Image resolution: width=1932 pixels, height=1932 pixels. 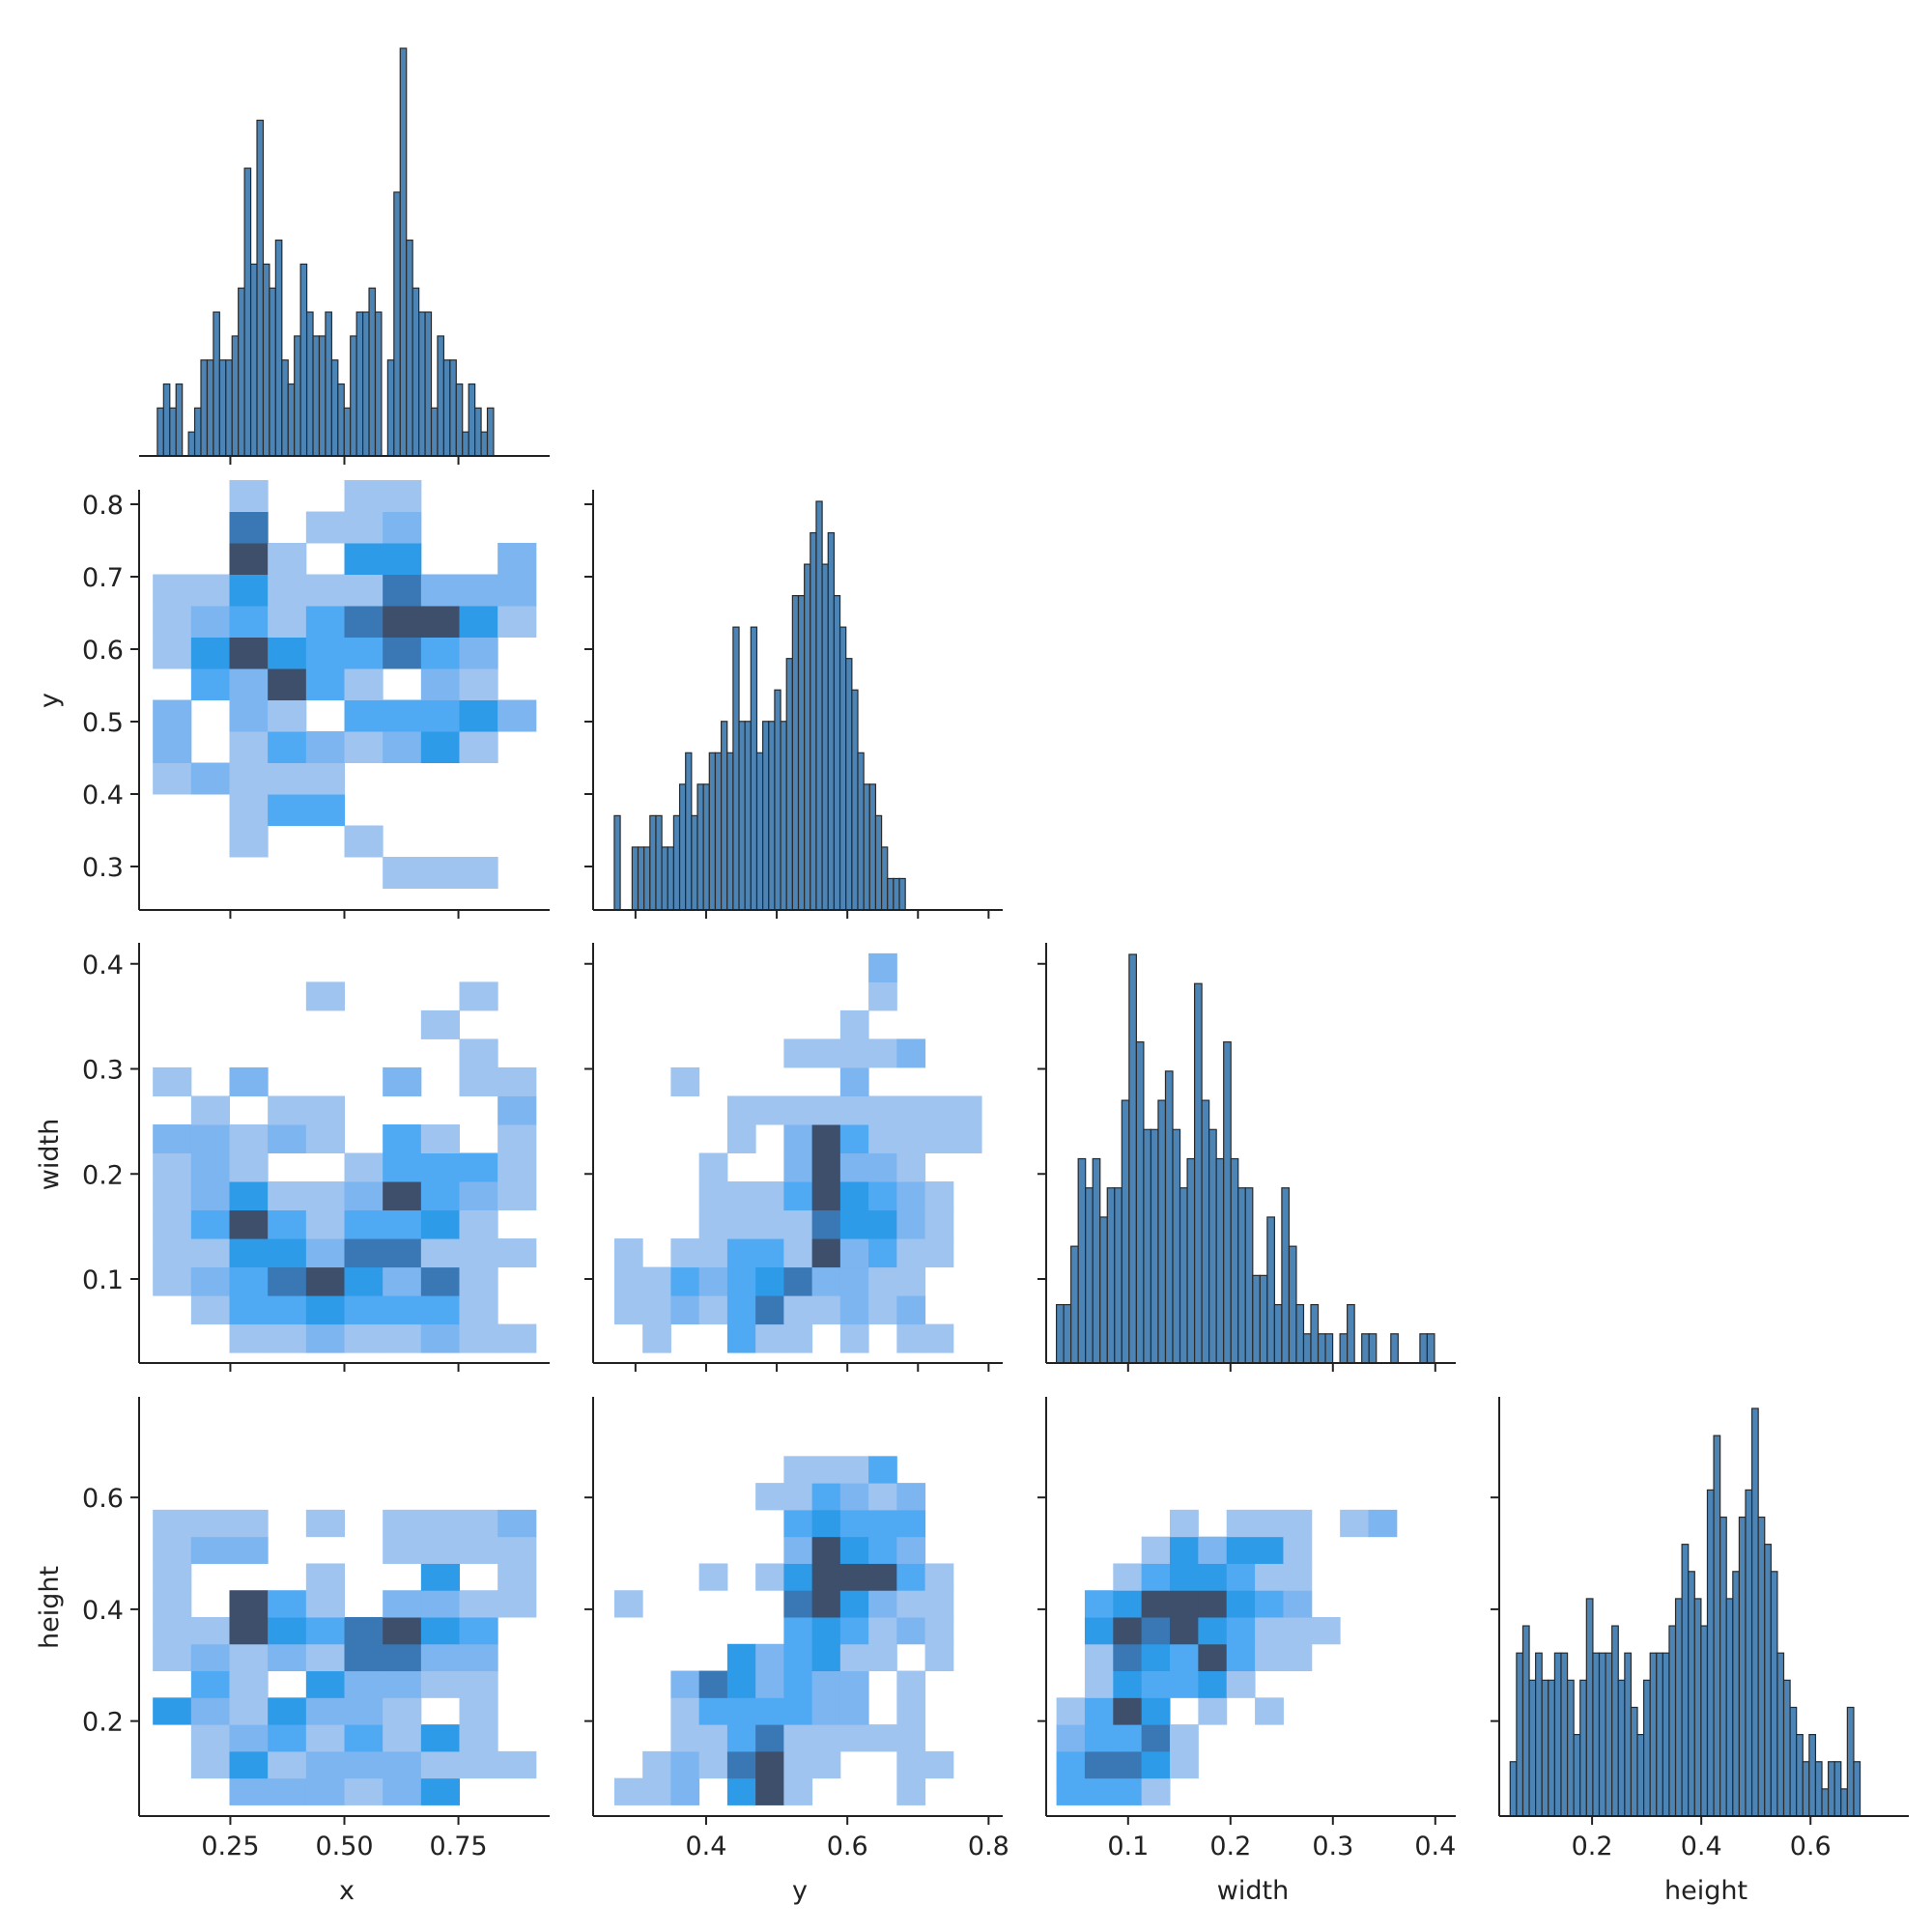 What do you see at coordinates (103, 965) in the screenshot?
I see `y-tick-label-width: 0.4` at bounding box center [103, 965].